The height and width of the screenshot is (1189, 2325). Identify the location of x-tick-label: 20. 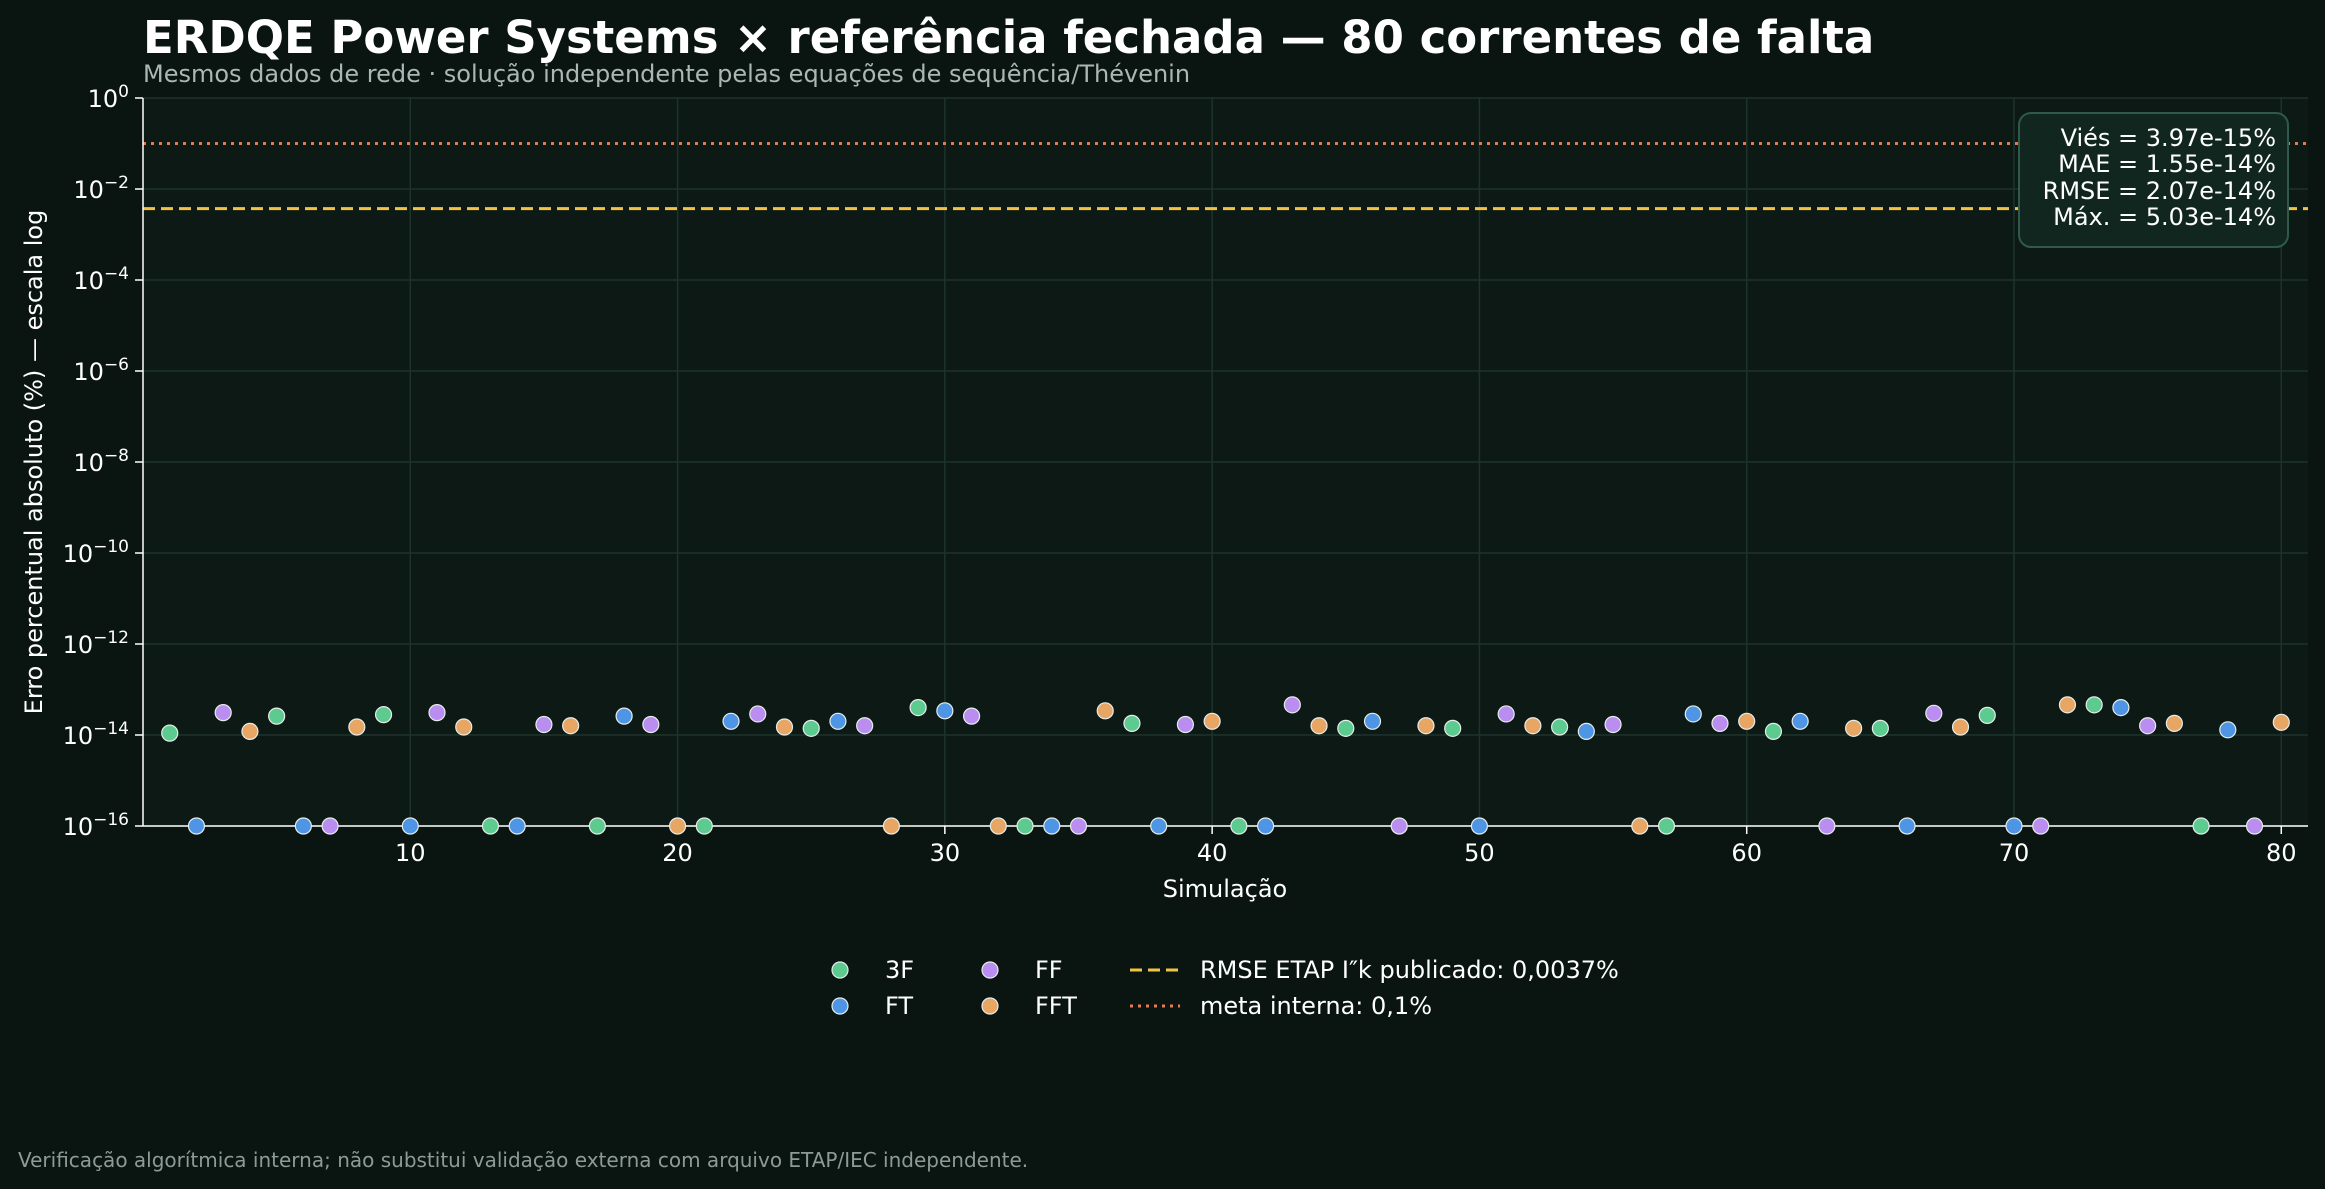
(677, 853).